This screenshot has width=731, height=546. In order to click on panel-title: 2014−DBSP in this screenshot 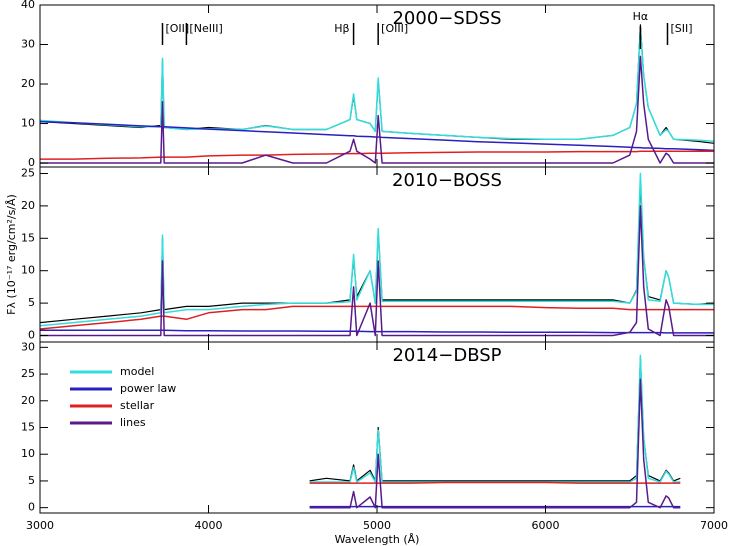, I will do `click(446, 355)`.